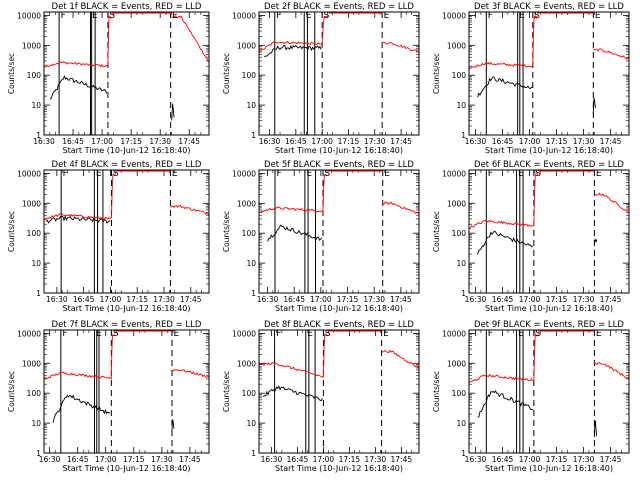 The image size is (640, 480). Describe the element at coordinates (549, 165) in the screenshot. I see `panel-title: Det 6f BLACK = Events, RED = LLD` at that location.